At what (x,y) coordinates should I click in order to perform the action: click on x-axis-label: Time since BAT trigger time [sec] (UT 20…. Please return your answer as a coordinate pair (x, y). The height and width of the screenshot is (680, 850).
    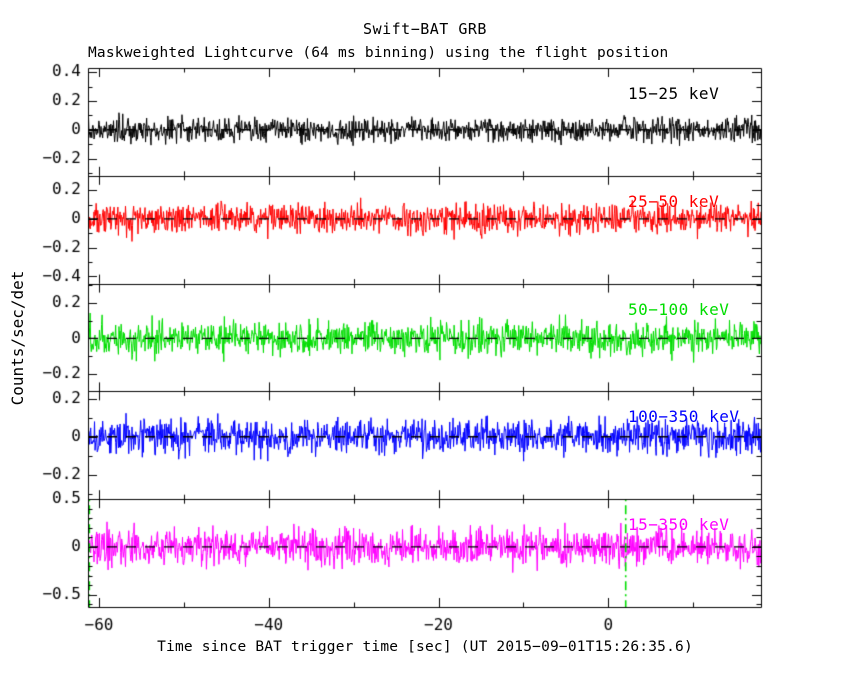
    Looking at the image, I should click on (425, 647).